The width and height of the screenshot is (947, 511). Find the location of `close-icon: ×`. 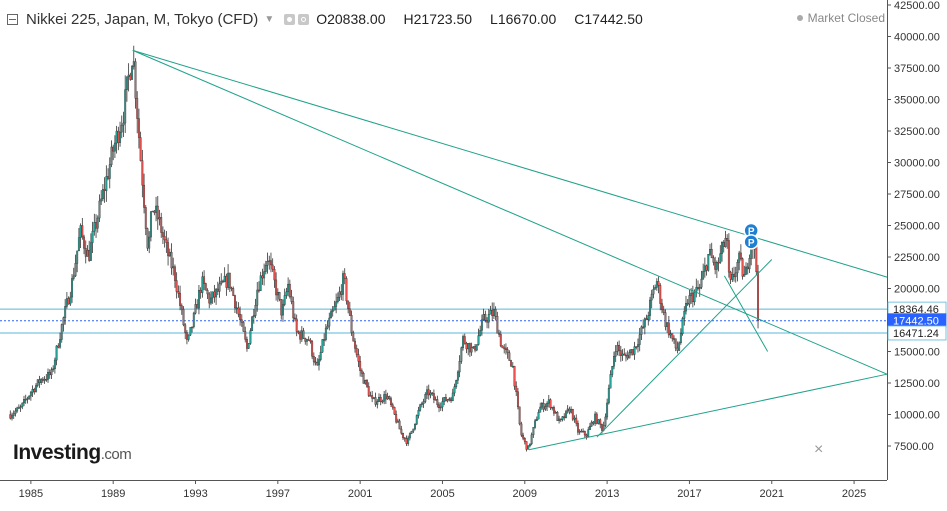

close-icon: × is located at coordinates (819, 449).